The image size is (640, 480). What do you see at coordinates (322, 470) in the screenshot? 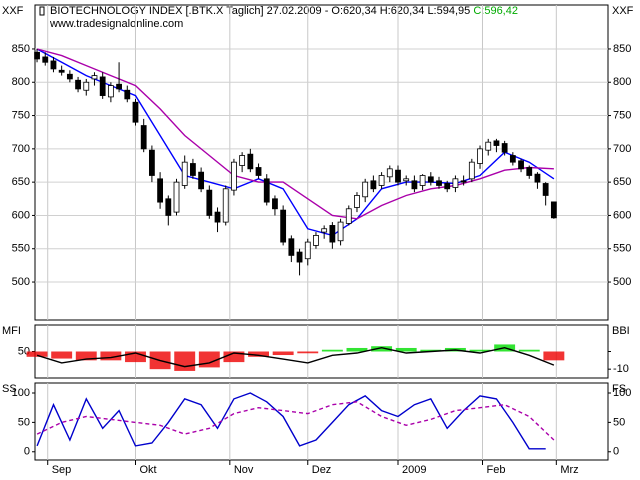
I see `x-tick-label: Dez` at bounding box center [322, 470].